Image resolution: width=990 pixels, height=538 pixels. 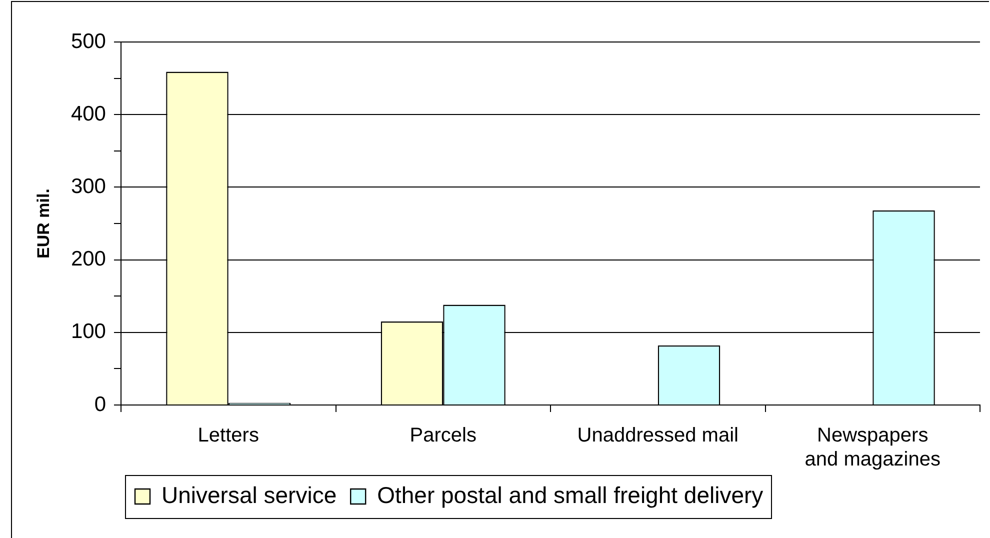 What do you see at coordinates (443, 435) in the screenshot?
I see `x-tick-label: Parcels` at bounding box center [443, 435].